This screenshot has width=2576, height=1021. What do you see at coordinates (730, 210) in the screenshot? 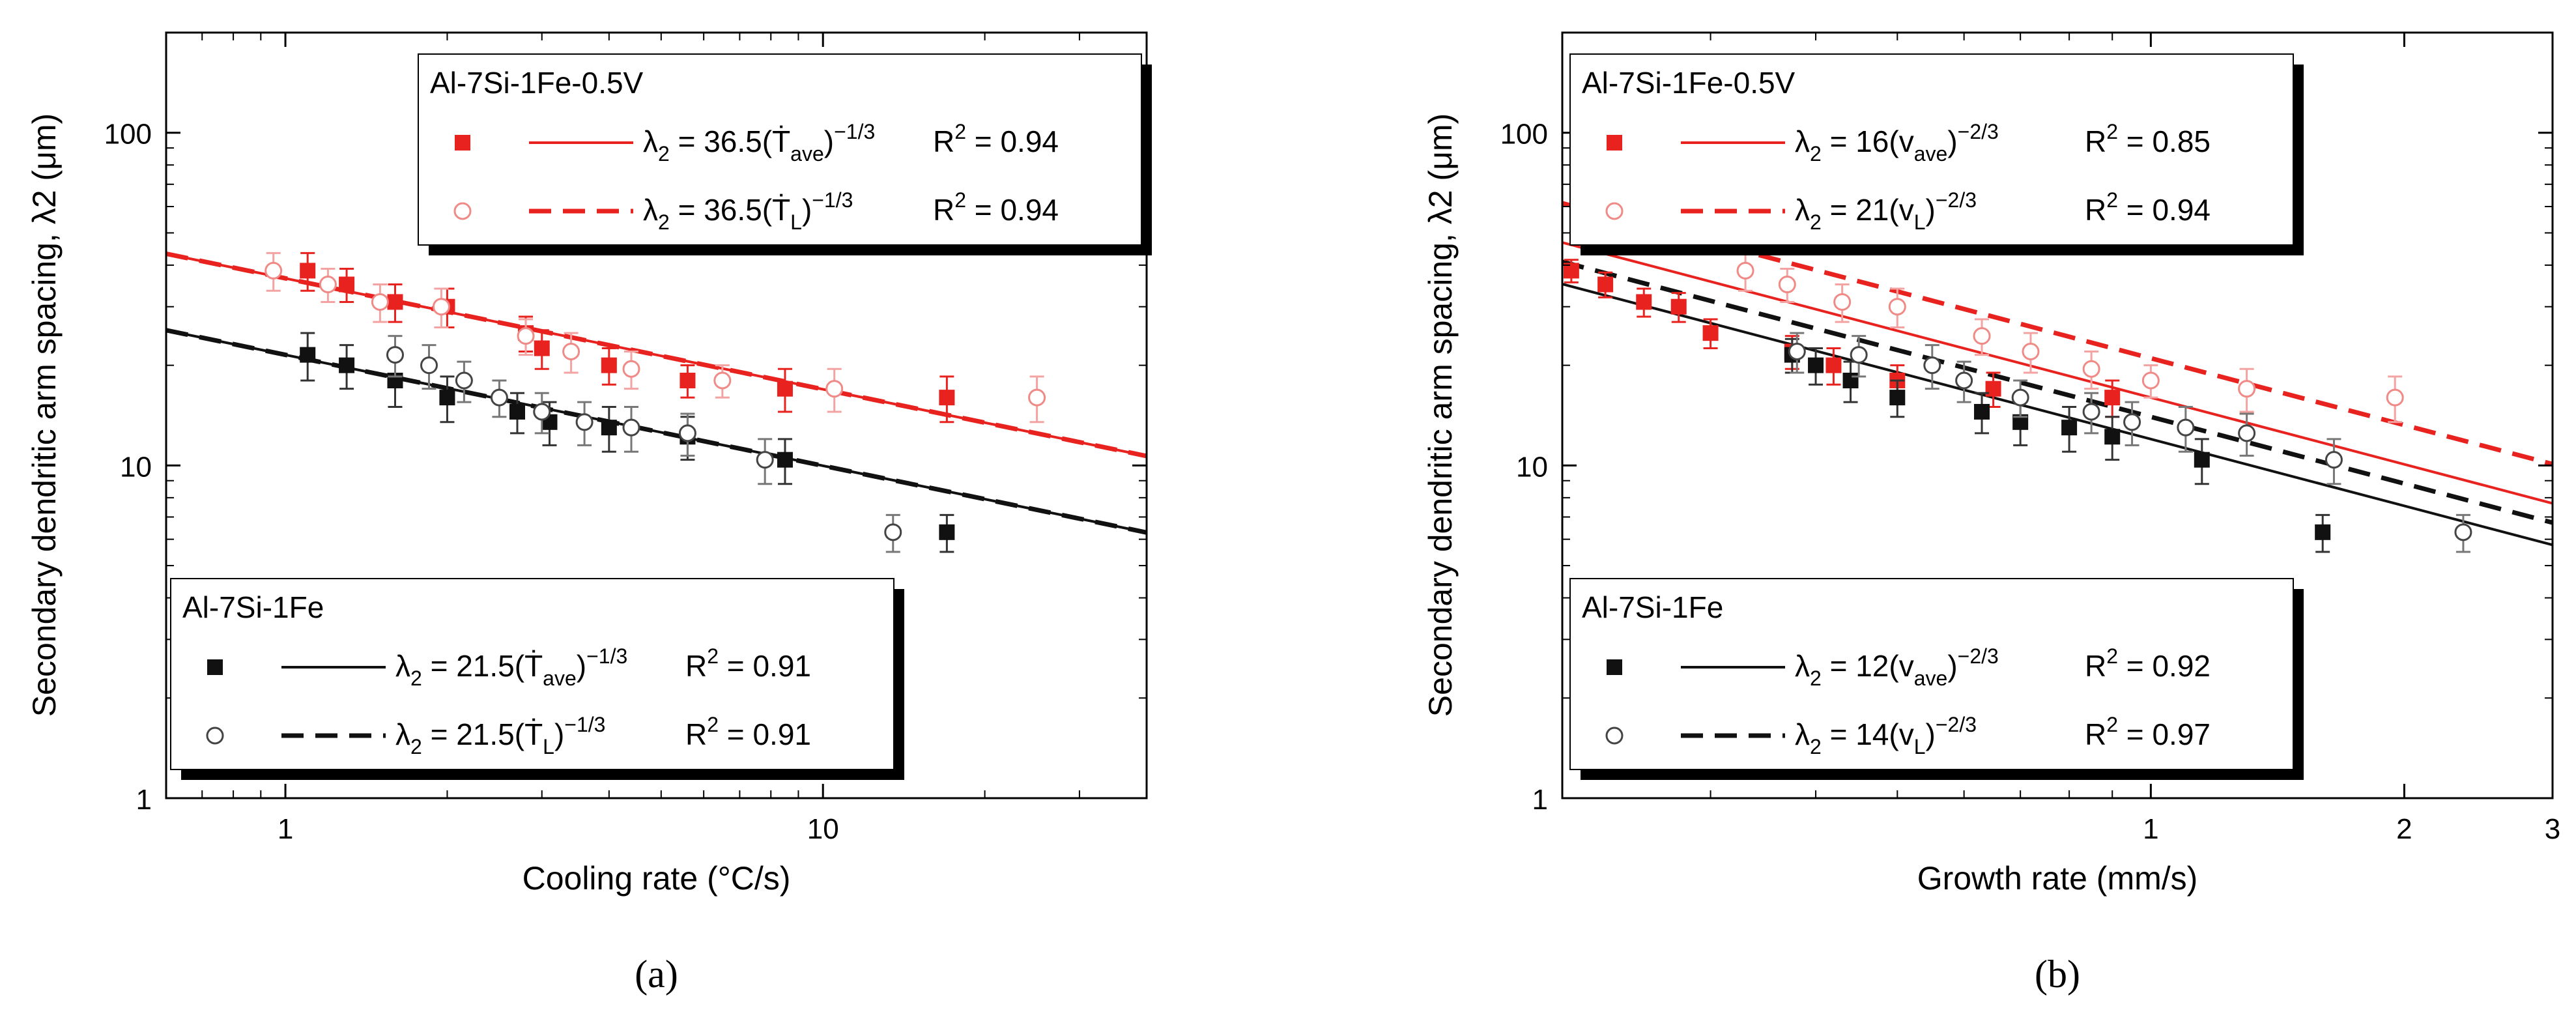
I see `eq-body: = 36.5(Ṫ` at bounding box center [730, 210].